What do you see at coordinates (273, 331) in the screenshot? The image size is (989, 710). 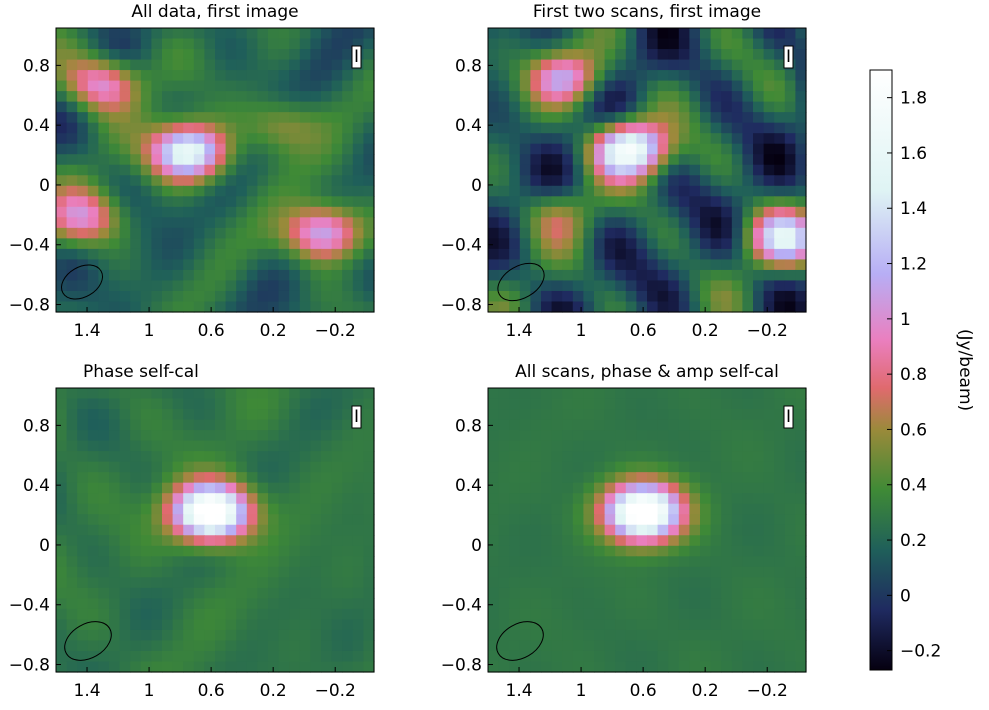 I see `x-tick-label: 0.2` at bounding box center [273, 331].